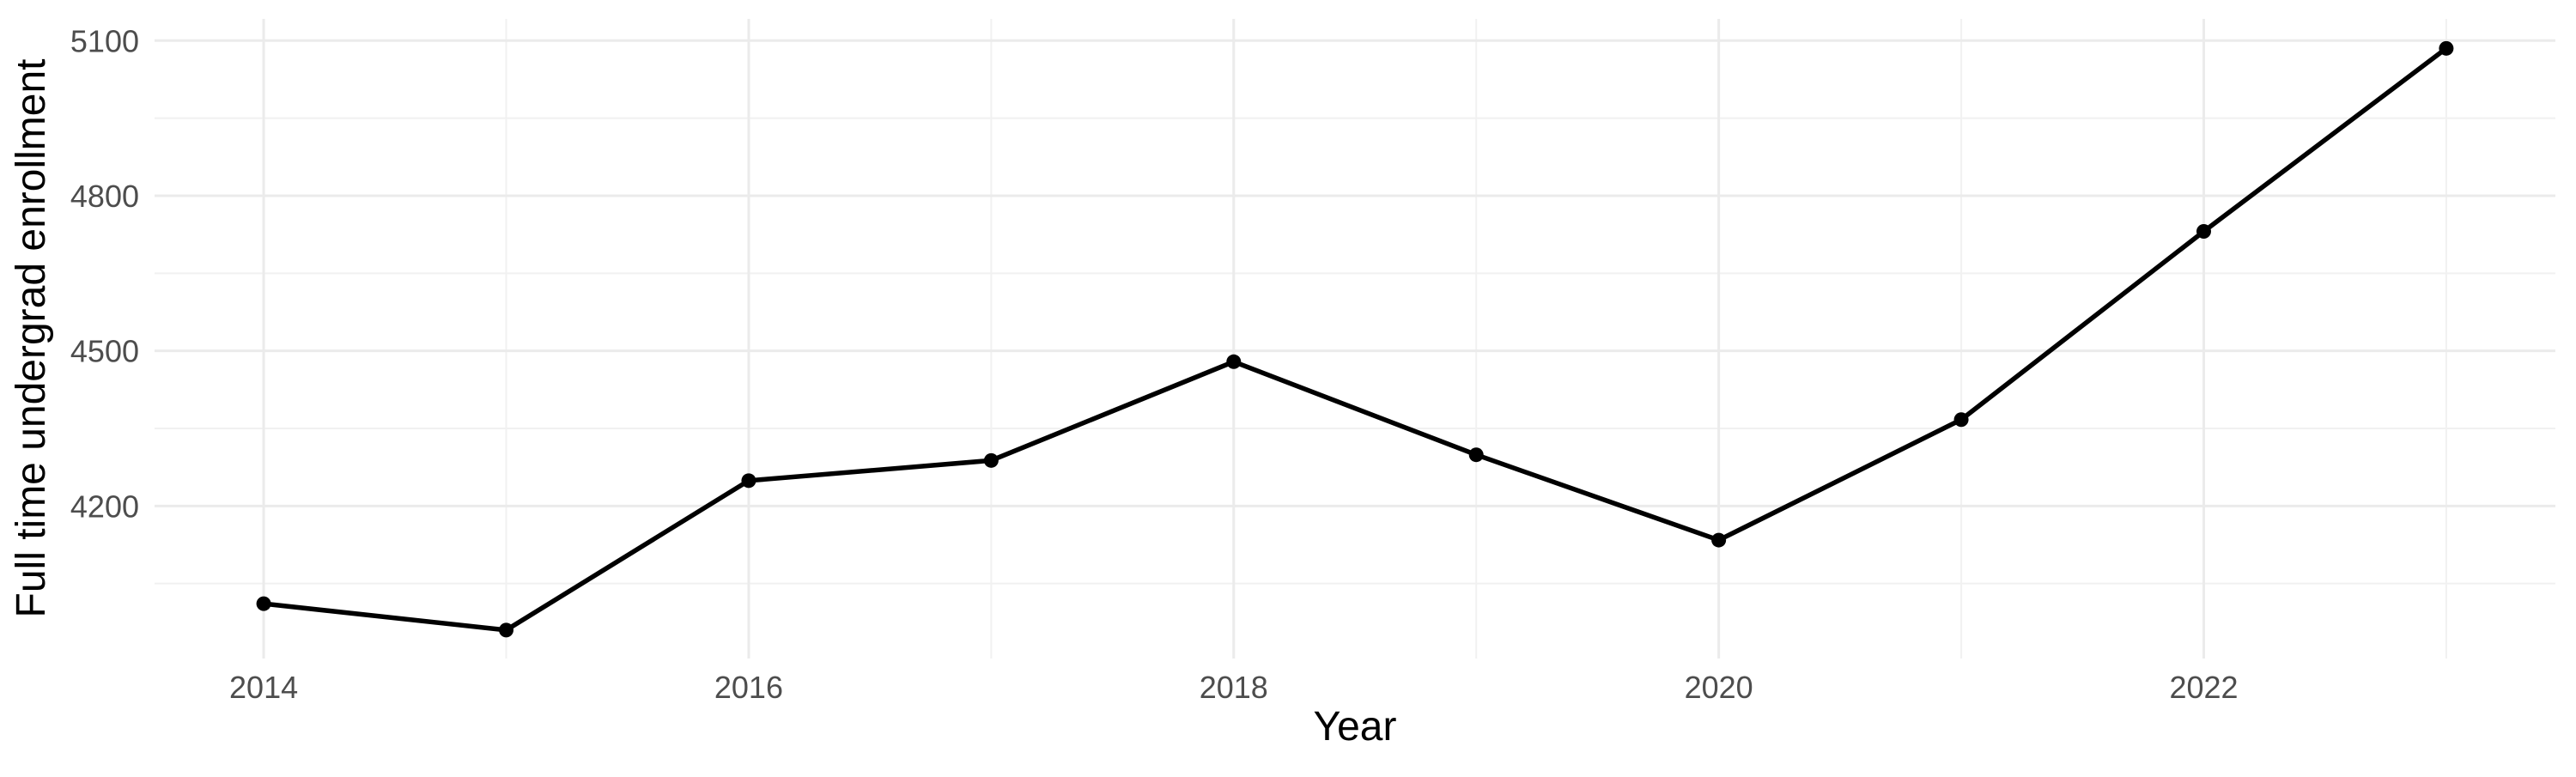 The width and height of the screenshot is (2576, 777). Describe the element at coordinates (104, 273) in the screenshot. I see `y-axis-tick-labels: 4200 4500 4800 5100` at that location.